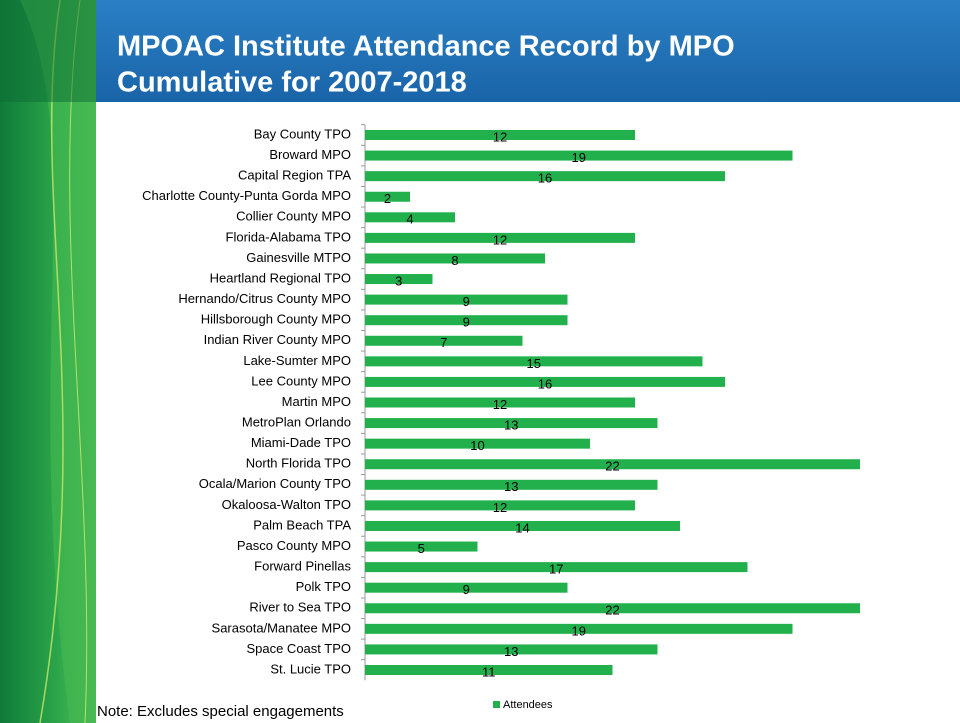 The image size is (960, 723). I want to click on data-label: 4, so click(409, 219).